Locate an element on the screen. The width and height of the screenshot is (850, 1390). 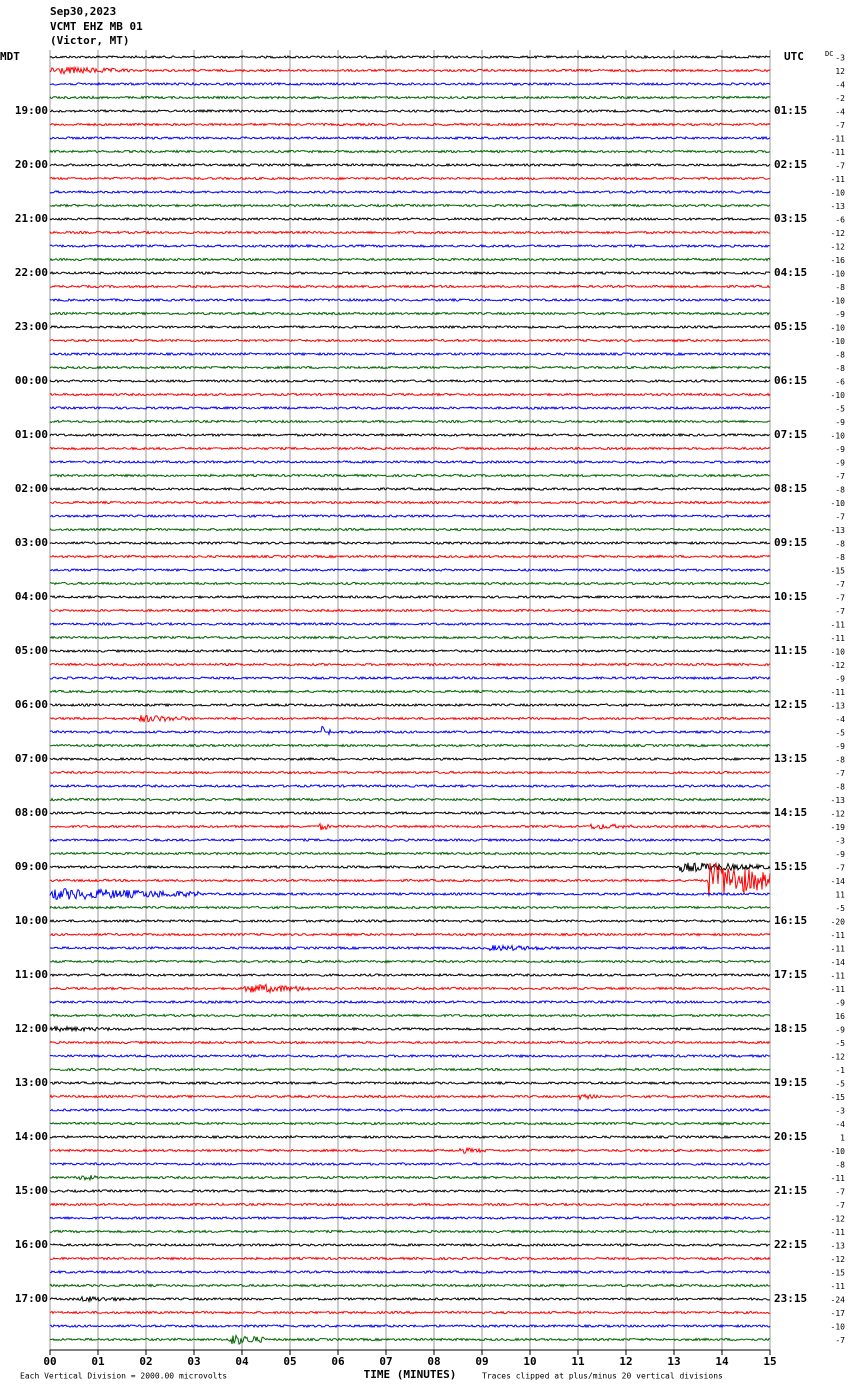
location: (Victor, MT) is located at coordinates (89, 40).